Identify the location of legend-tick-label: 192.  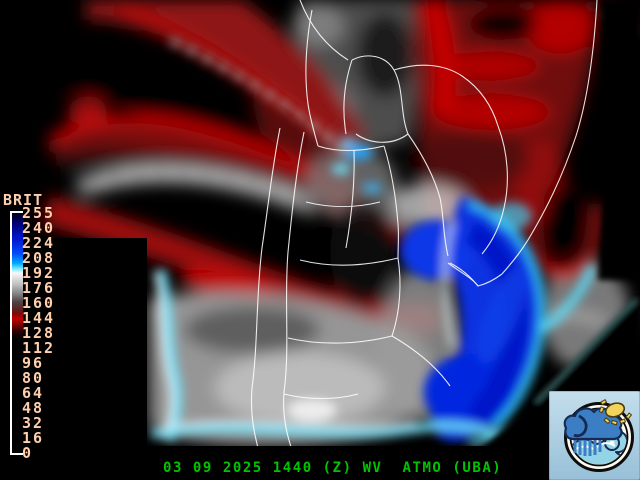
(39, 273).